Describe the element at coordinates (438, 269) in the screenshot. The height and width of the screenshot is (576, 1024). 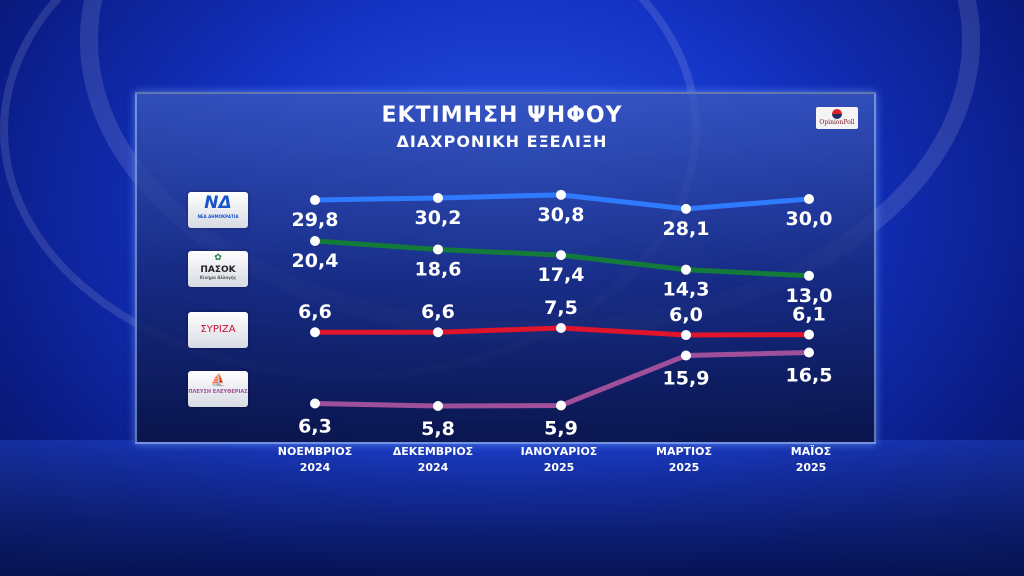
I see `data-label: 18,6` at that location.